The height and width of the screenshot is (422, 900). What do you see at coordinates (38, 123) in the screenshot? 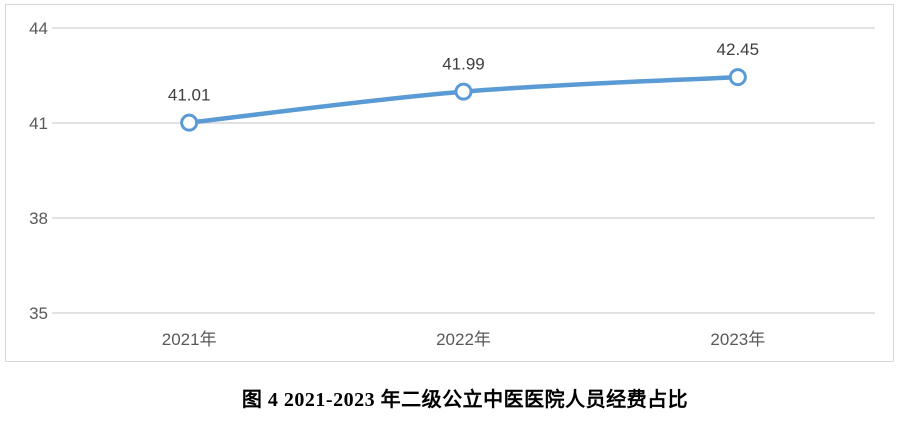
I see `y-axis-tick-label: 41` at bounding box center [38, 123].